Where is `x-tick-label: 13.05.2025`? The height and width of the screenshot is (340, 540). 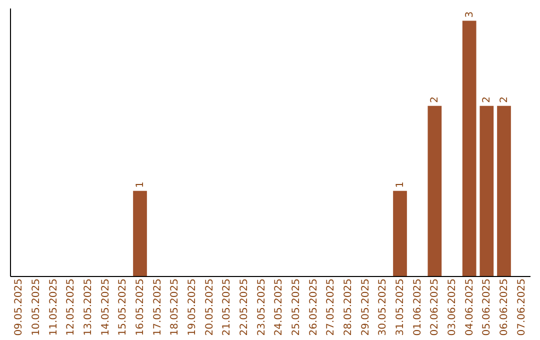
x-tick-label: 13.05.2025 is located at coordinates (88, 307).